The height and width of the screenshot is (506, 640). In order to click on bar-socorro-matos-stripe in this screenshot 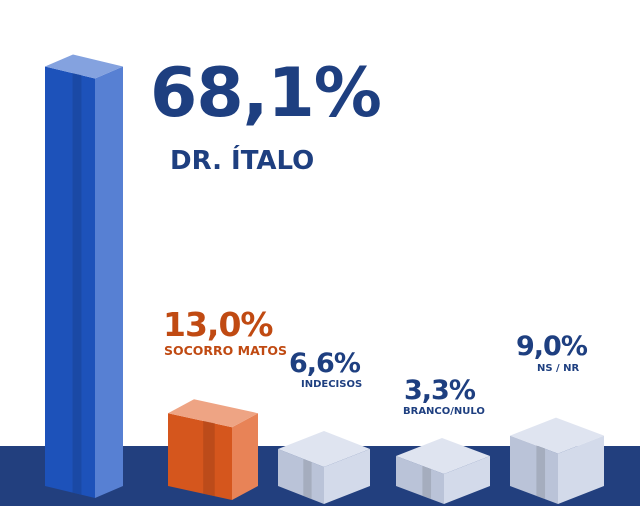, I will do `click(209, 458)`.